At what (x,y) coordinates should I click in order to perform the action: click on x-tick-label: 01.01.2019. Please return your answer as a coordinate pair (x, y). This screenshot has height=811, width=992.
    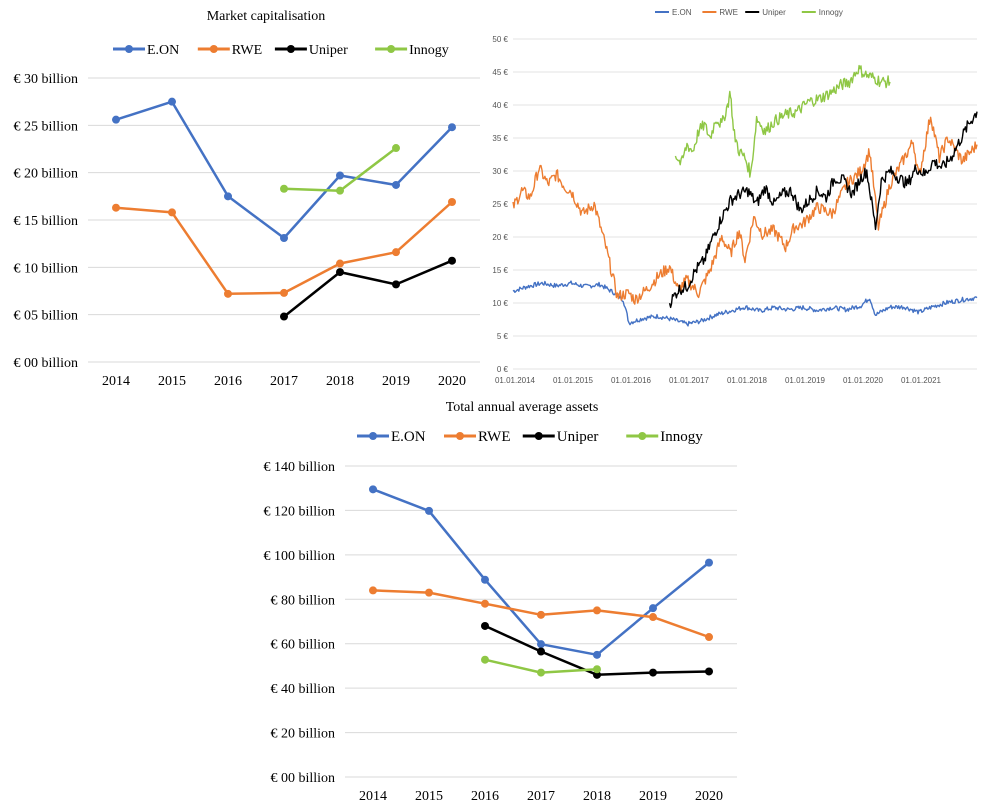
    Looking at the image, I should click on (805, 380).